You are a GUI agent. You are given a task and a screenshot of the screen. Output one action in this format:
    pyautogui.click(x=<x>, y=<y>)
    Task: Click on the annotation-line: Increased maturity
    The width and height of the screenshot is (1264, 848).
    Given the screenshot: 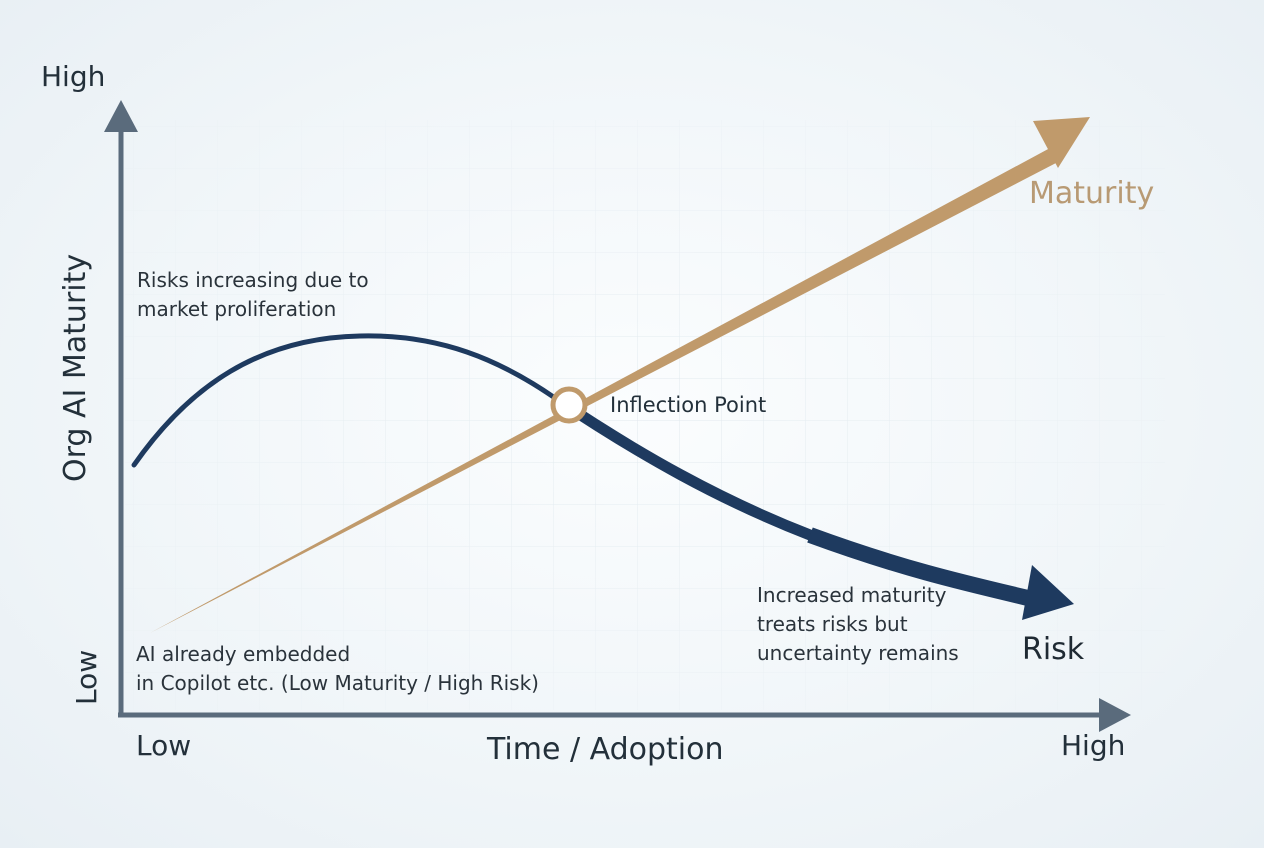 What is the action you would take?
    pyautogui.click(x=852, y=595)
    